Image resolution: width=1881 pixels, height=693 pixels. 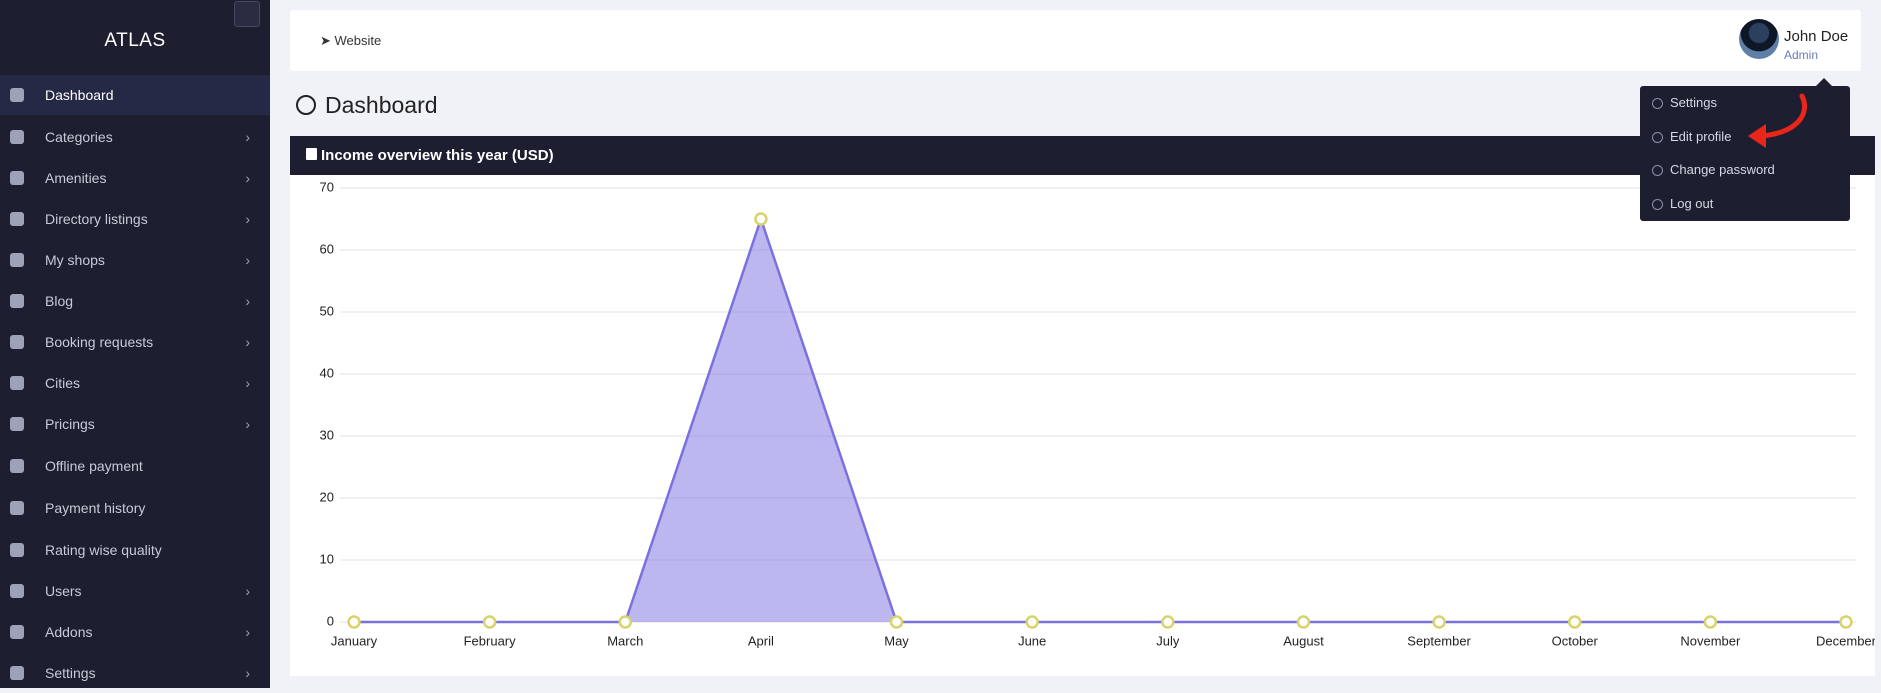 I want to click on menu-item: Booking requests ›, so click(x=135, y=342).